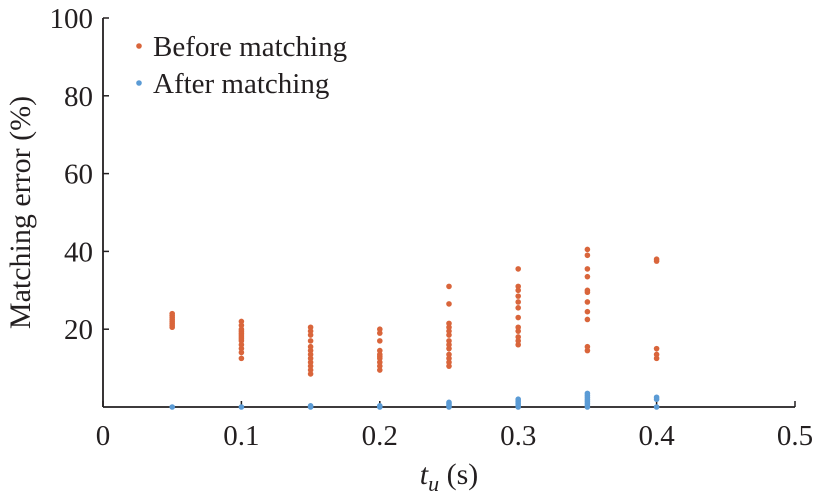  What do you see at coordinates (72, 19) in the screenshot?
I see `y-tick-label: 100` at bounding box center [72, 19].